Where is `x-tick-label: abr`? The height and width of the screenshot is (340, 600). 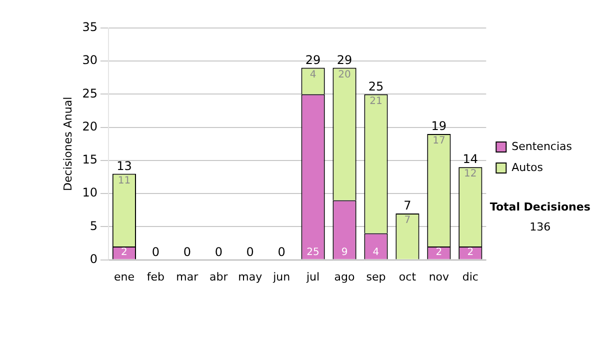 x-tick-label: abr is located at coordinates (219, 277).